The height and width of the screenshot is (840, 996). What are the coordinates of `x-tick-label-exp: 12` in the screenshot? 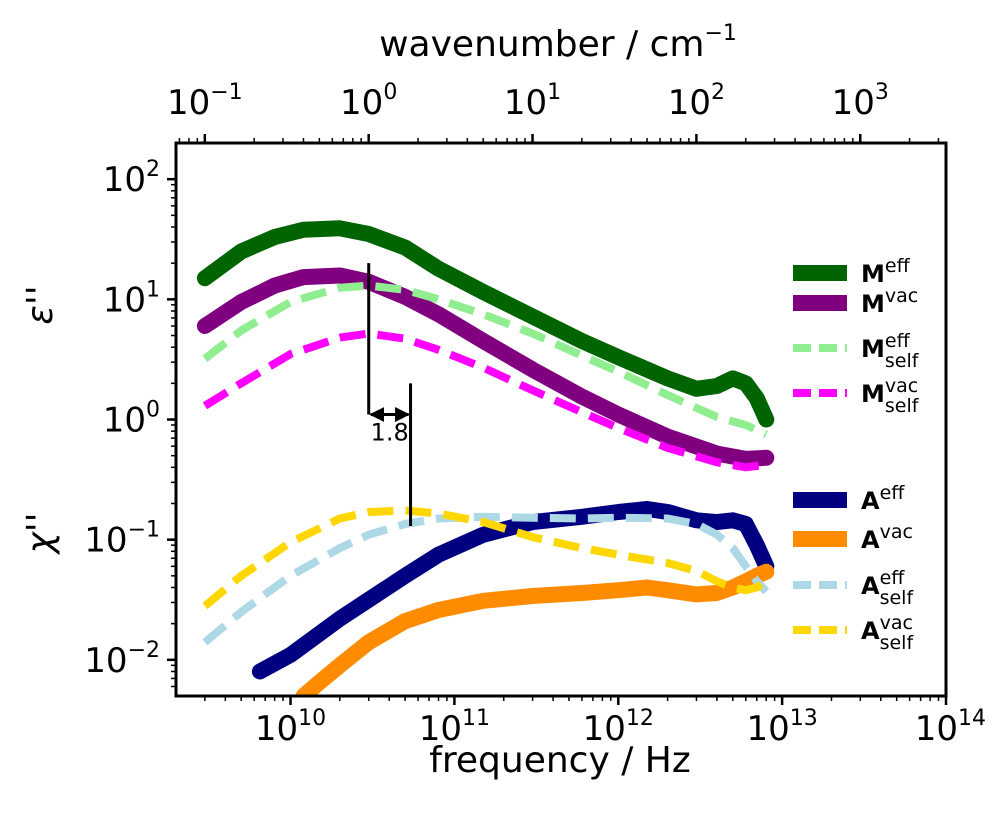 It's located at (640, 718).